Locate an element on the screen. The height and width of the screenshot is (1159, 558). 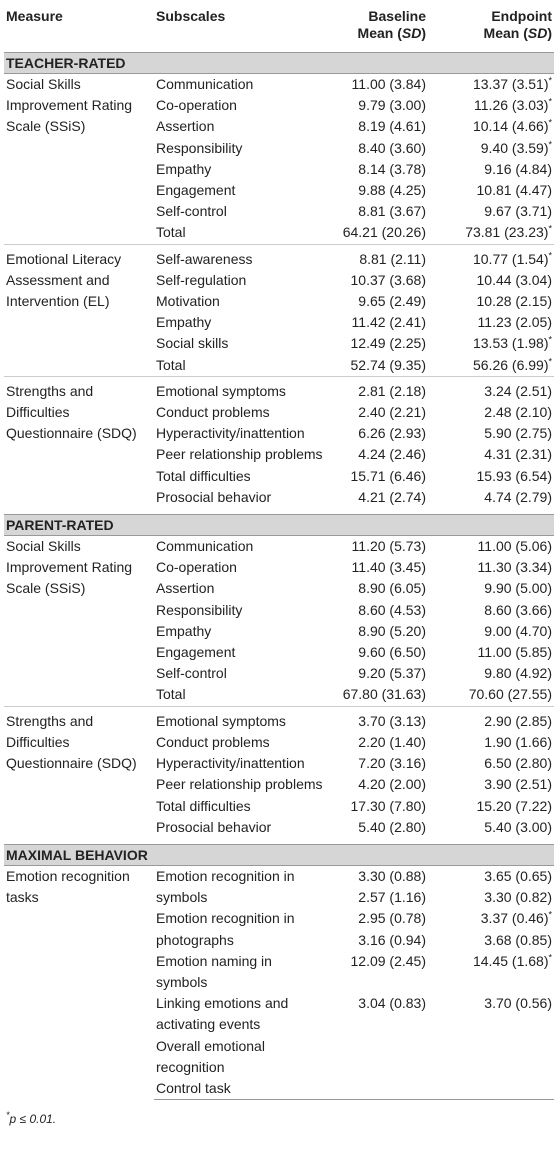
endpoint-cell: 56.26 (6.99)* is located at coordinates (491, 366).